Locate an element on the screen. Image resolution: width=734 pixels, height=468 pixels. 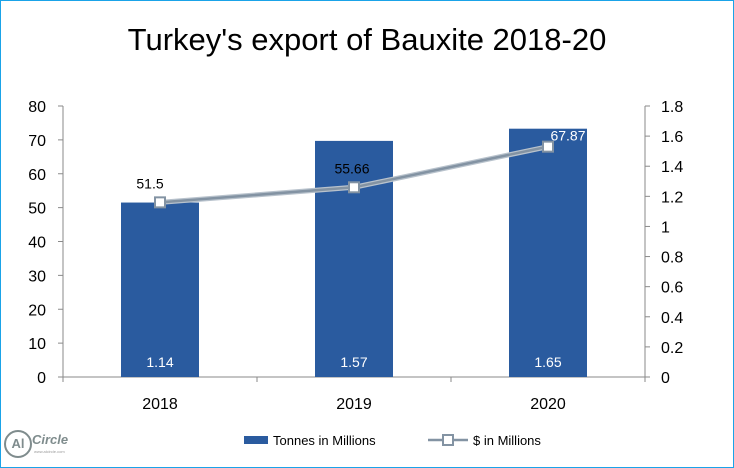
y-right-tick-label: 0.2 is located at coordinates (672, 348).